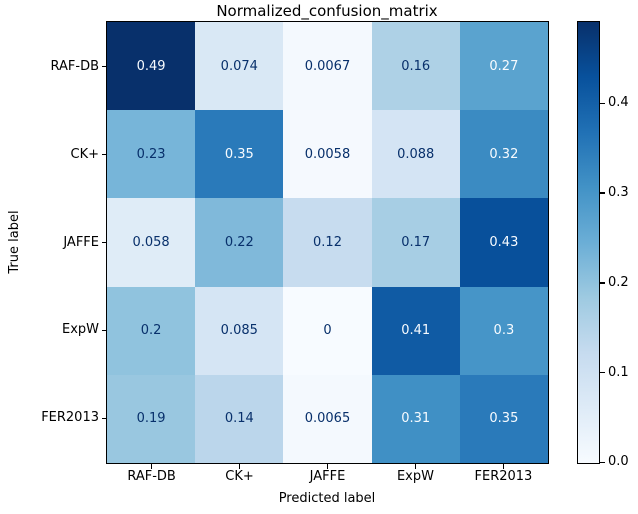  I want to click on colorbar-tick-label: 0.4, so click(618, 103).